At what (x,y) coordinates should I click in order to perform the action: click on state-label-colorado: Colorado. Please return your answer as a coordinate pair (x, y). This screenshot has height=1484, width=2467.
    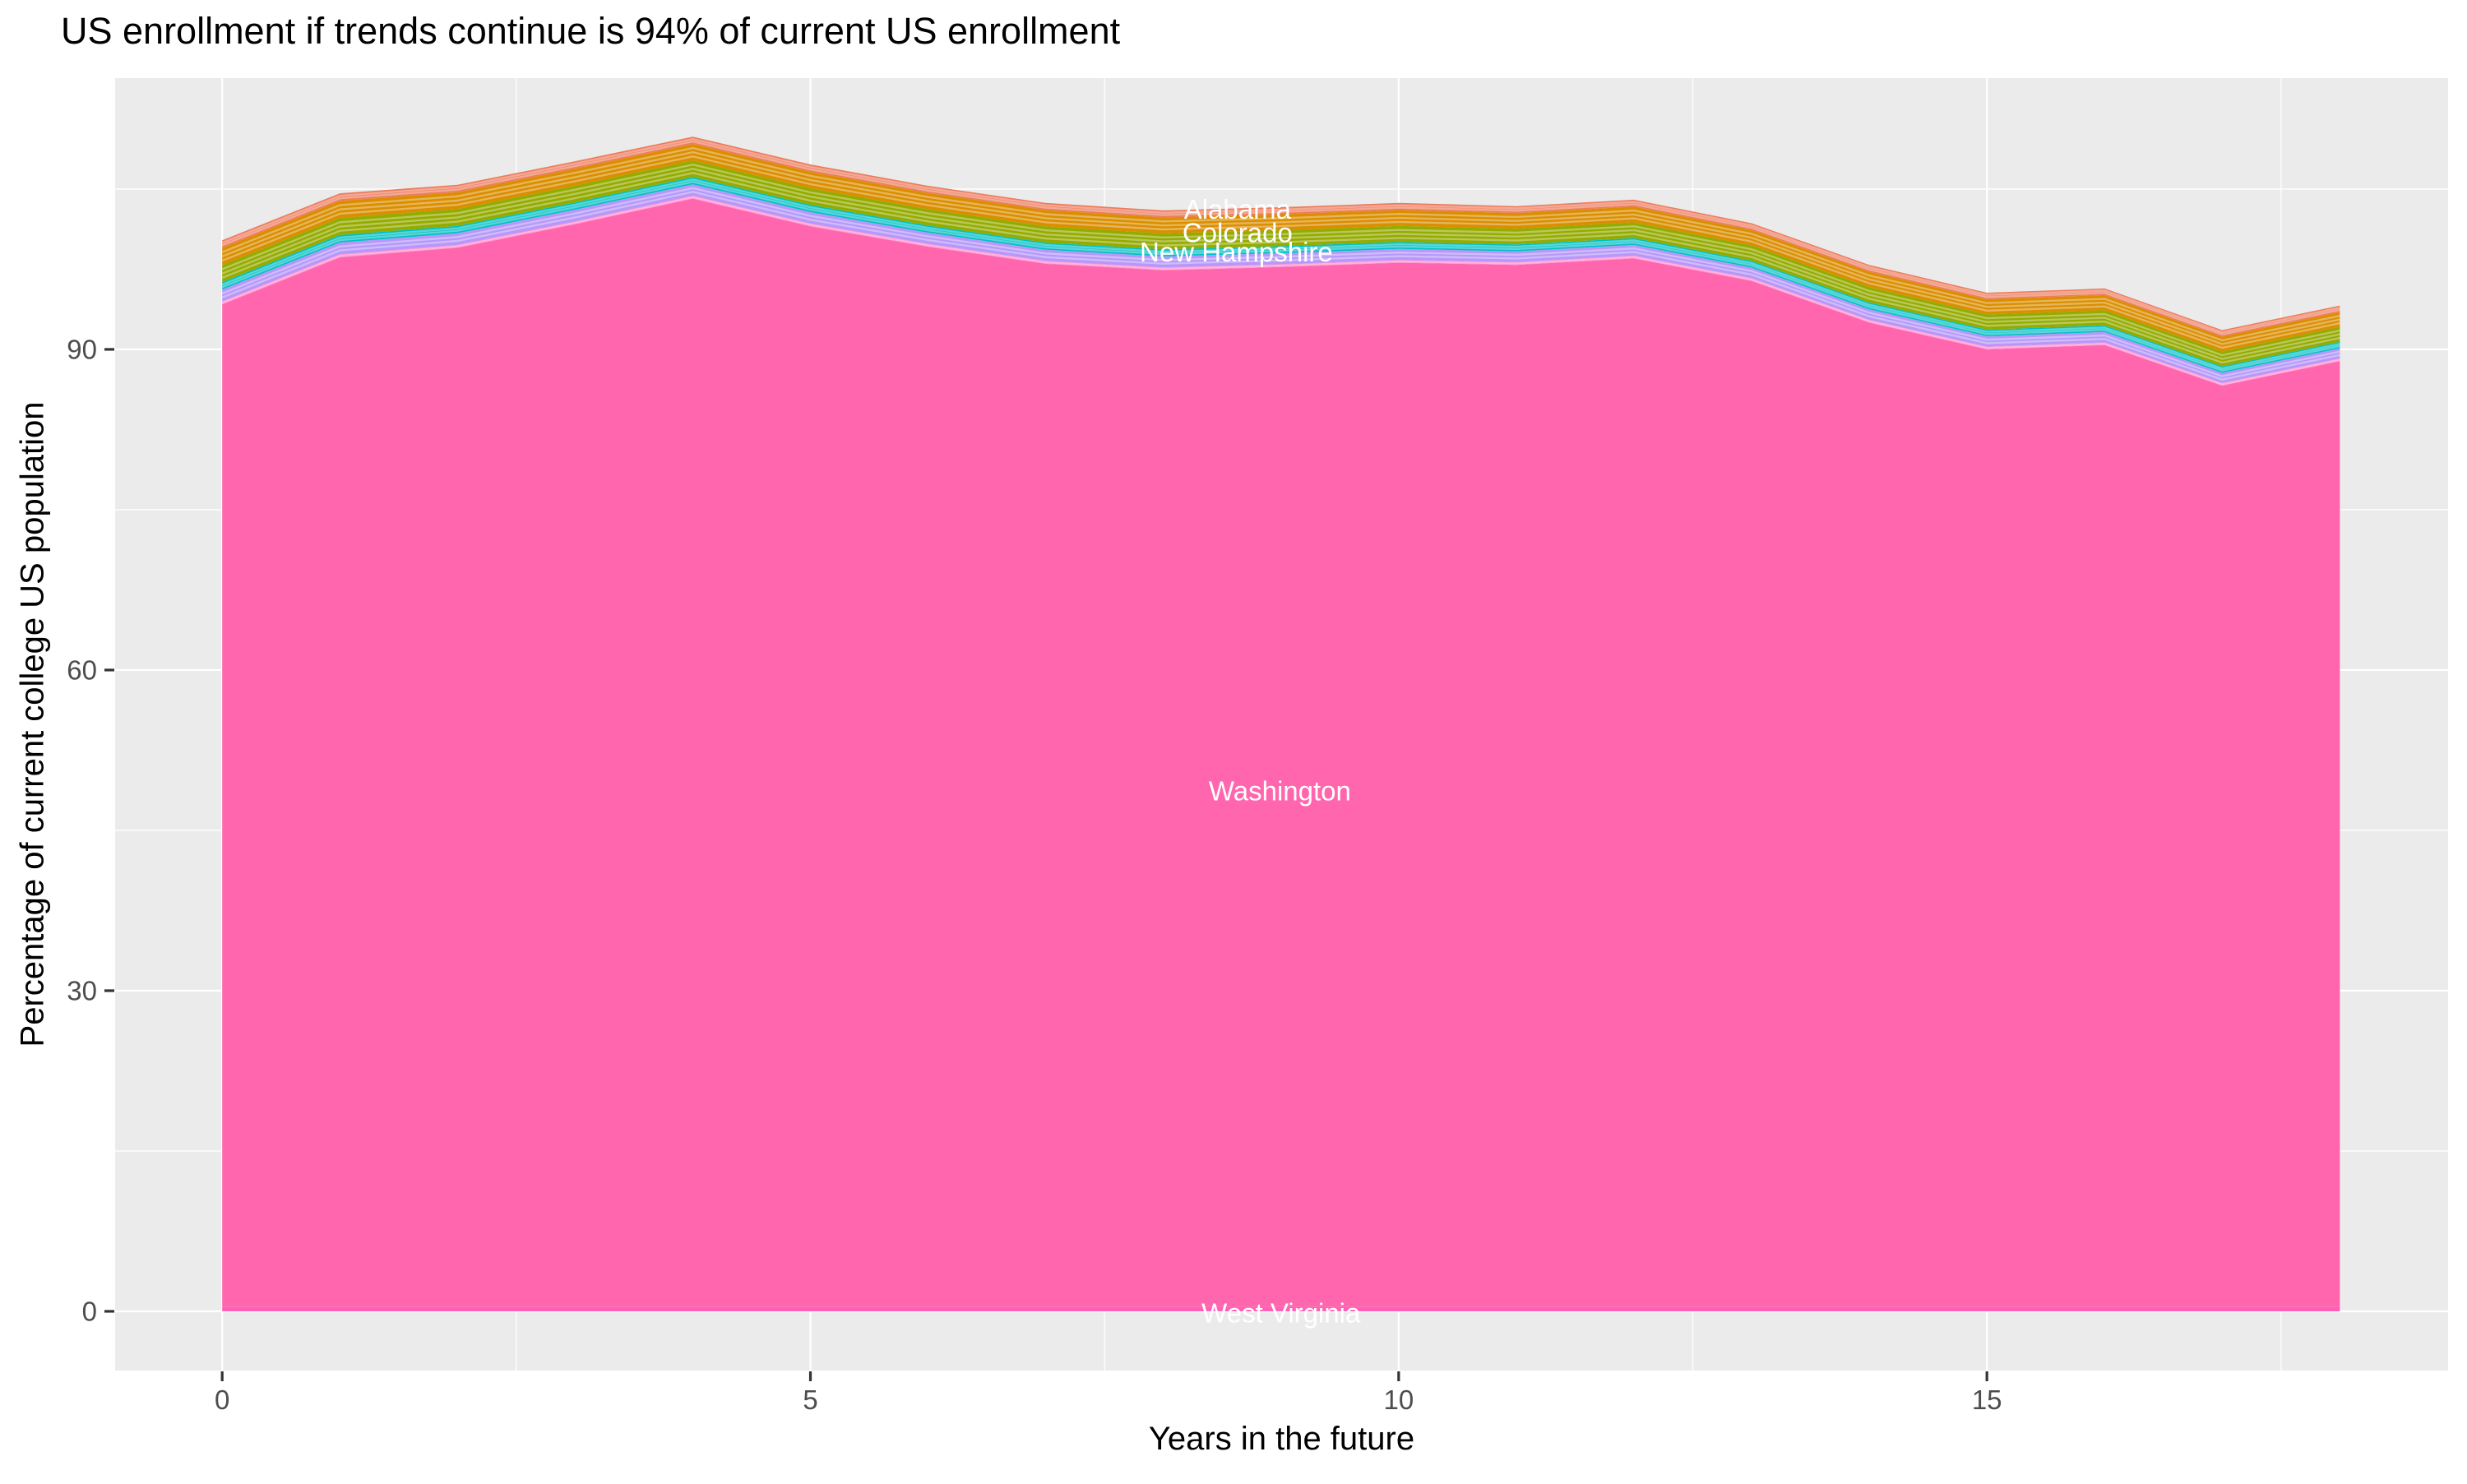
    Looking at the image, I should click on (1238, 233).